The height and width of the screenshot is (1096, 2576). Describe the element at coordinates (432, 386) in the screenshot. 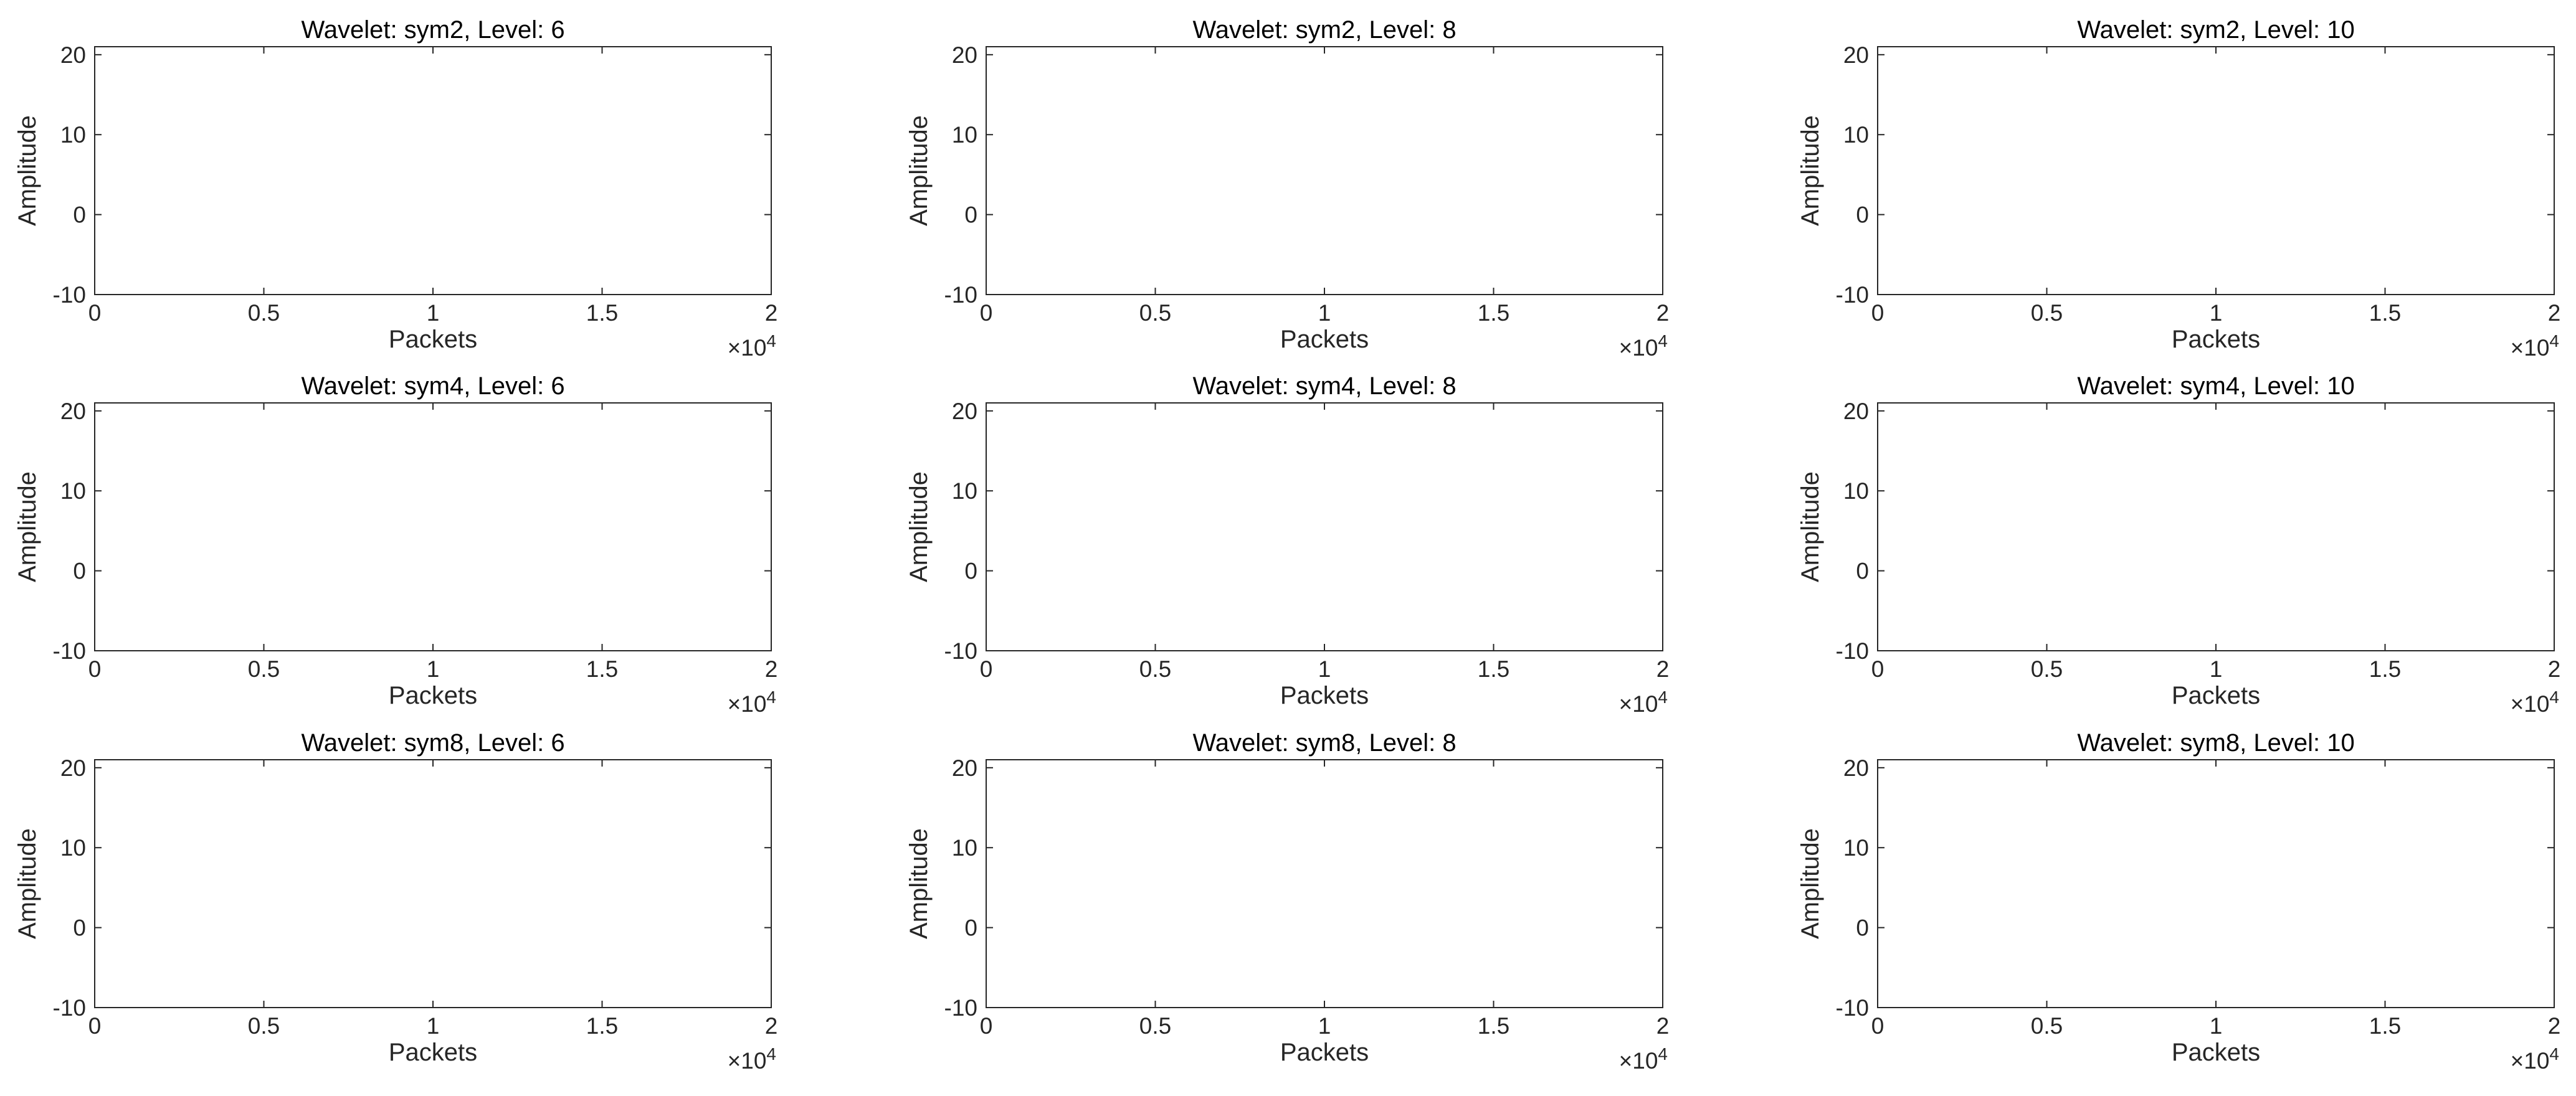

I see `subplot-title: Wavelet: sym4, Level: 6` at that location.